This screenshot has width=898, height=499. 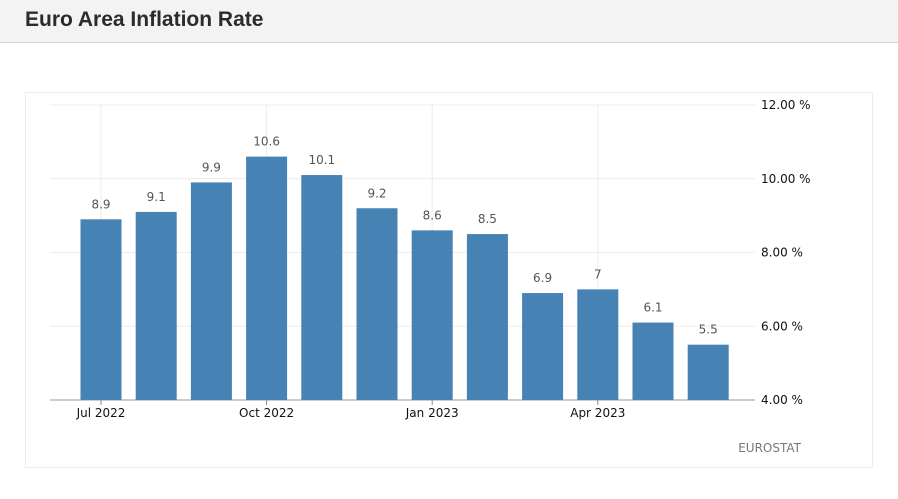 I want to click on bar-value-label: 6.1, so click(x=652, y=308).